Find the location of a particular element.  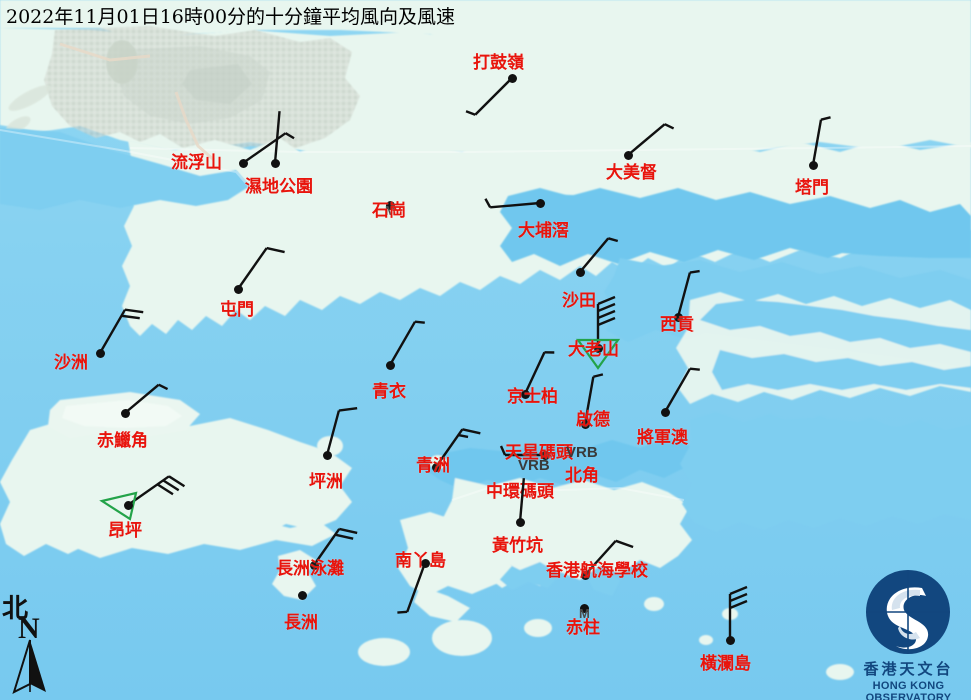

station-label: 中環碼頭 is located at coordinates (520, 492).